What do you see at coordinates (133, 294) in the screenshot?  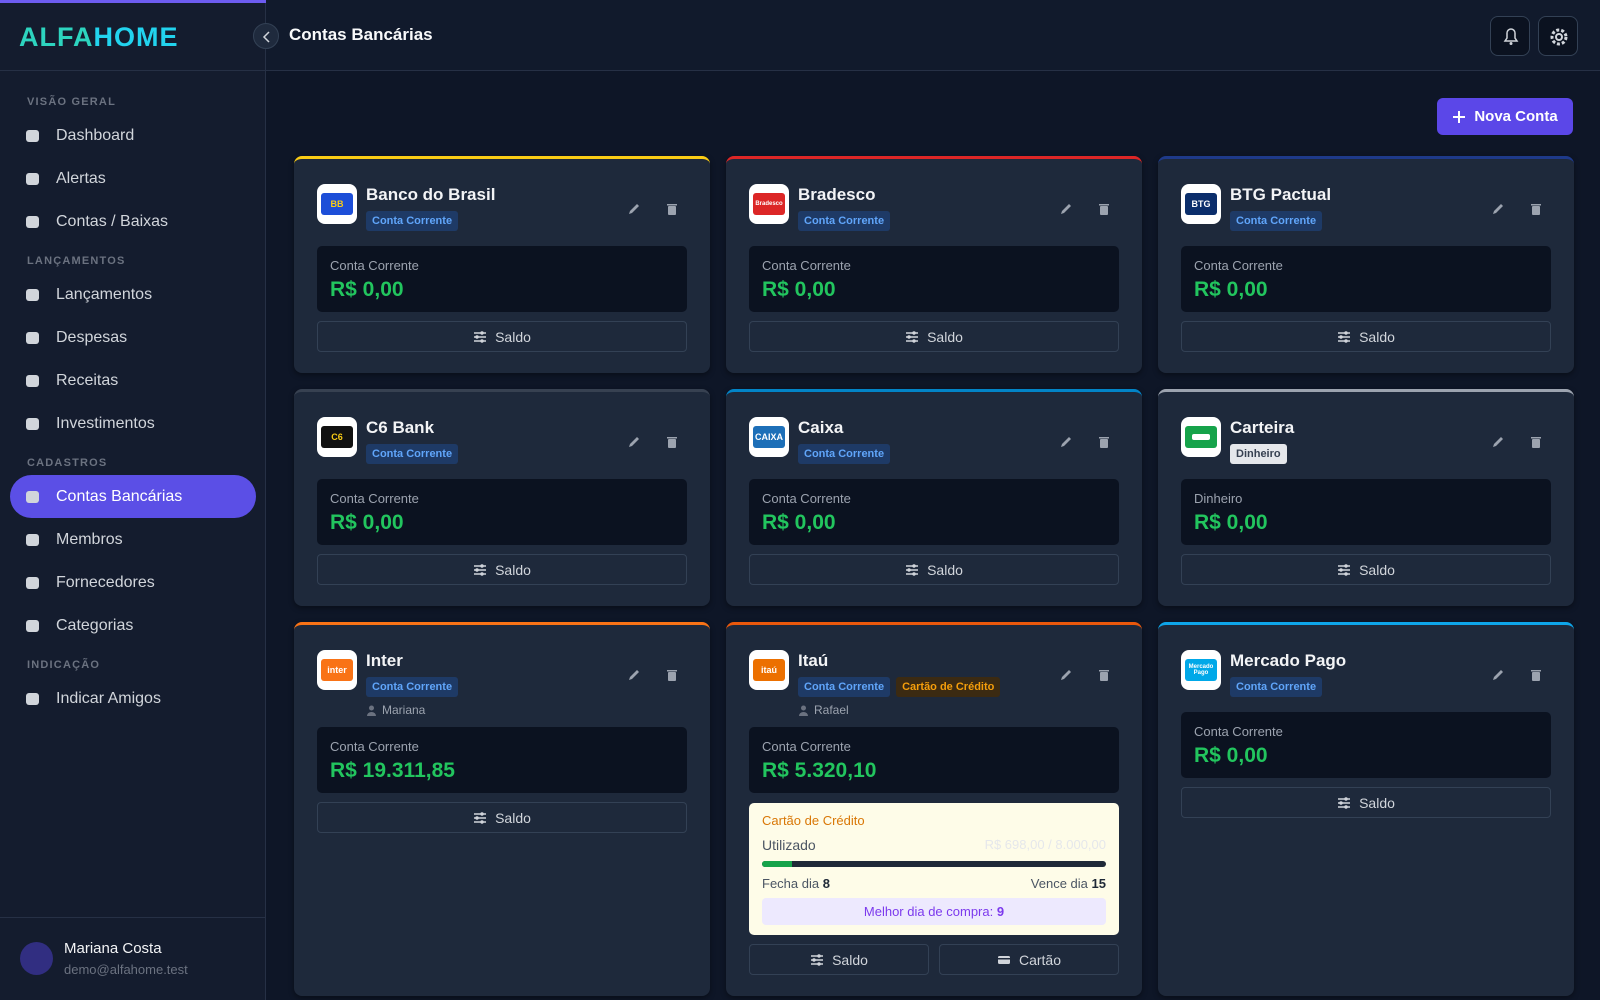 I see `nav-item: Lançamentos` at bounding box center [133, 294].